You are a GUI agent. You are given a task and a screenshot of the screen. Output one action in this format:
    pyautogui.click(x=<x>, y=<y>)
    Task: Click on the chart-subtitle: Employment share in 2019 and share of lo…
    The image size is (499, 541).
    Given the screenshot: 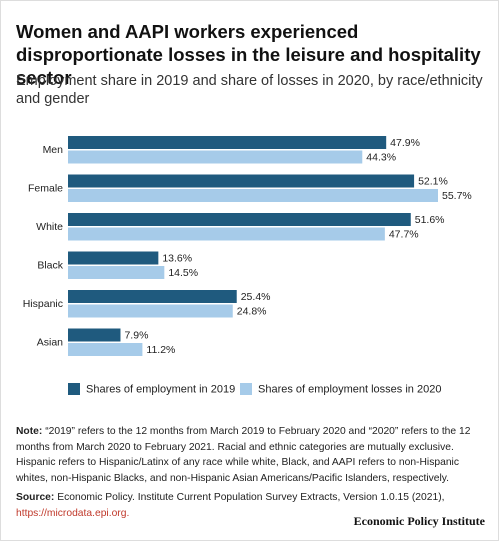 What is the action you would take?
    pyautogui.click(x=249, y=90)
    